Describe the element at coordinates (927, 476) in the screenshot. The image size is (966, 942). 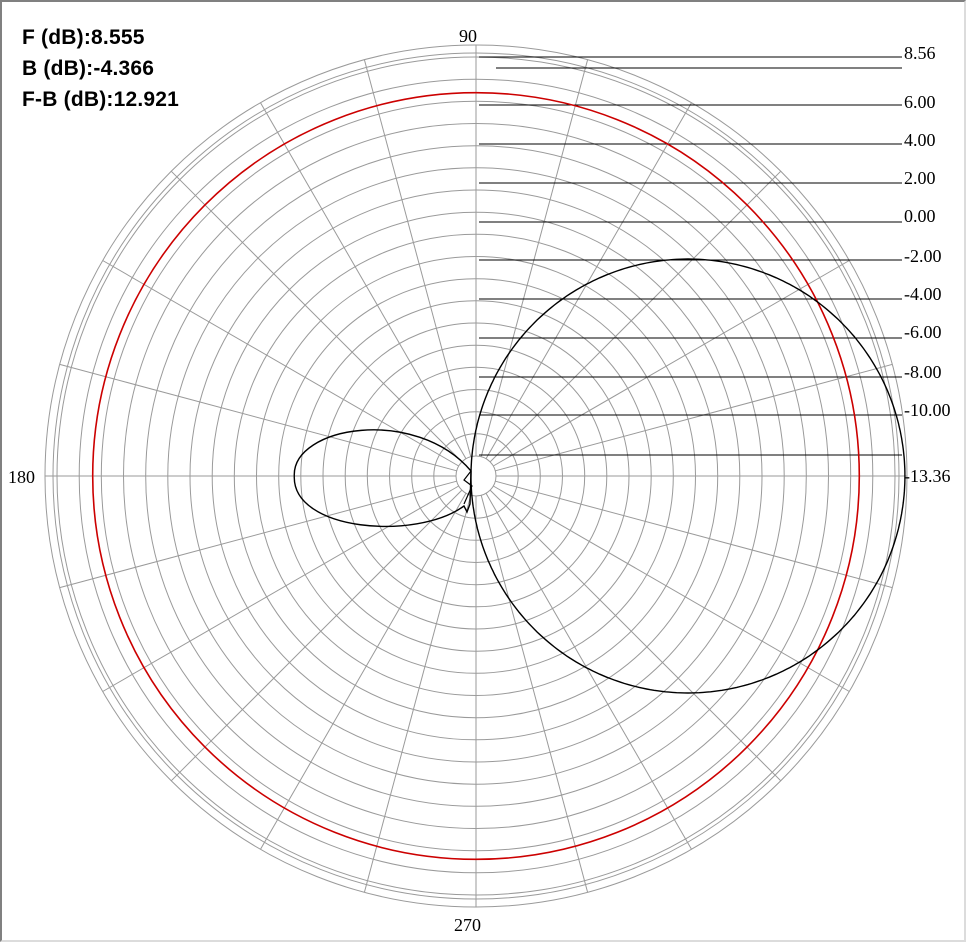
I see `ring-label: -13.36` at that location.